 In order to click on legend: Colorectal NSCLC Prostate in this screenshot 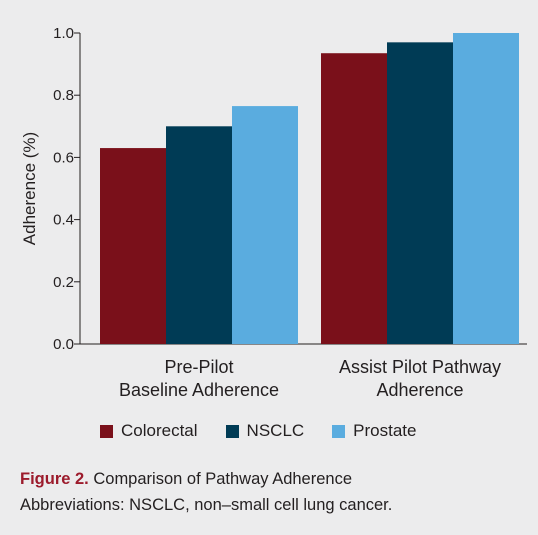, I will do `click(272, 431)`.